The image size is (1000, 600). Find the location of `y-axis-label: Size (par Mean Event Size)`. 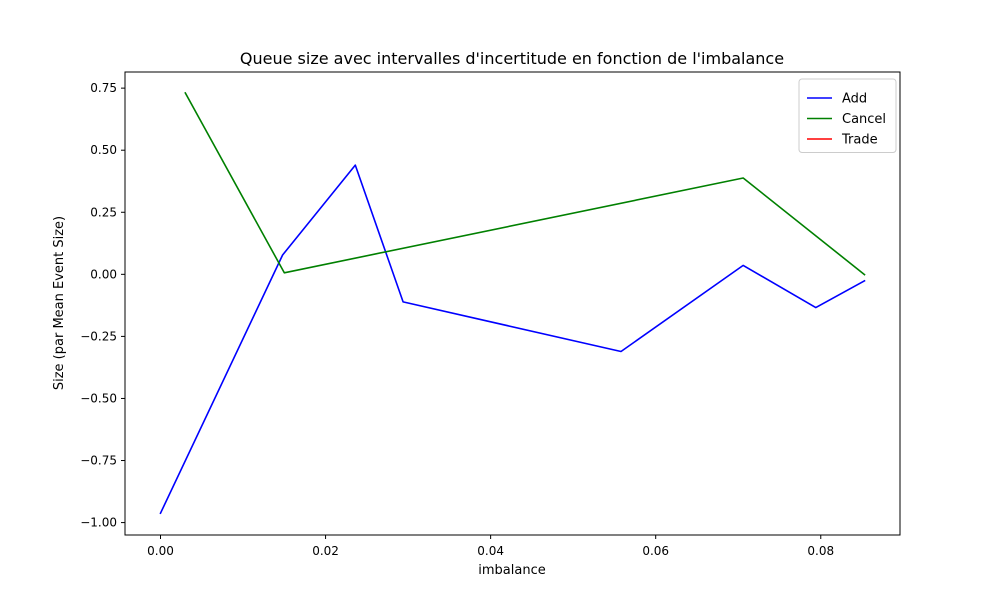

y-axis-label: Size (par Mean Event Size) is located at coordinates (59, 303).